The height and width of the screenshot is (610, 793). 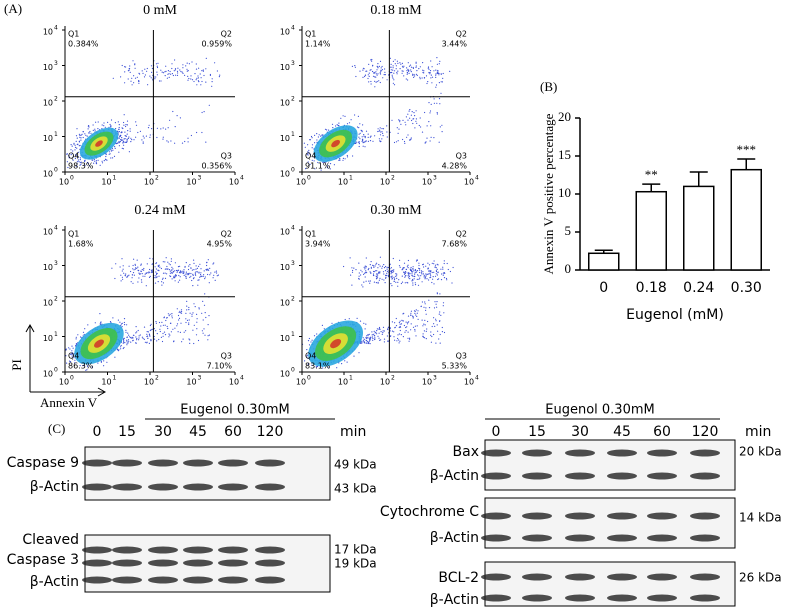 What do you see at coordinates (651, 174) in the screenshot?
I see `significance: **` at bounding box center [651, 174].